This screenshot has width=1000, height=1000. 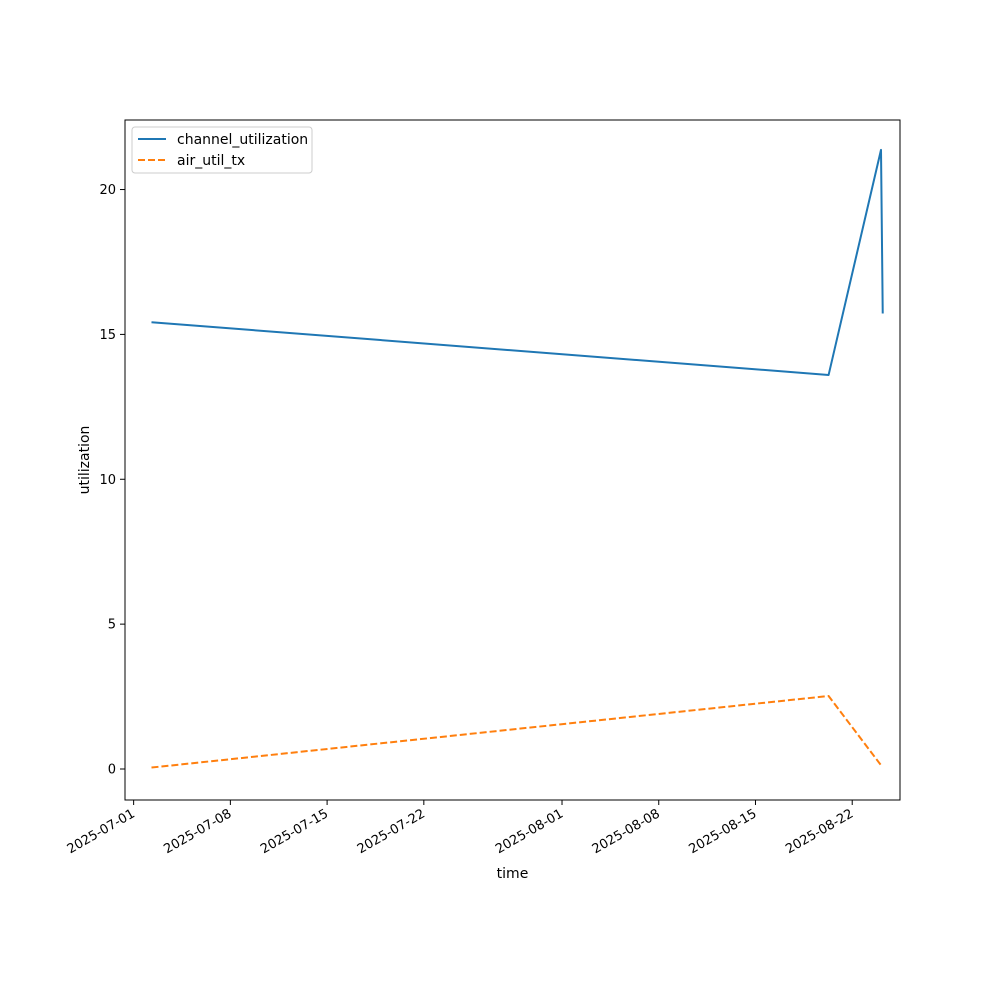 What do you see at coordinates (112, 625) in the screenshot?
I see `y-tick-label: 5` at bounding box center [112, 625].